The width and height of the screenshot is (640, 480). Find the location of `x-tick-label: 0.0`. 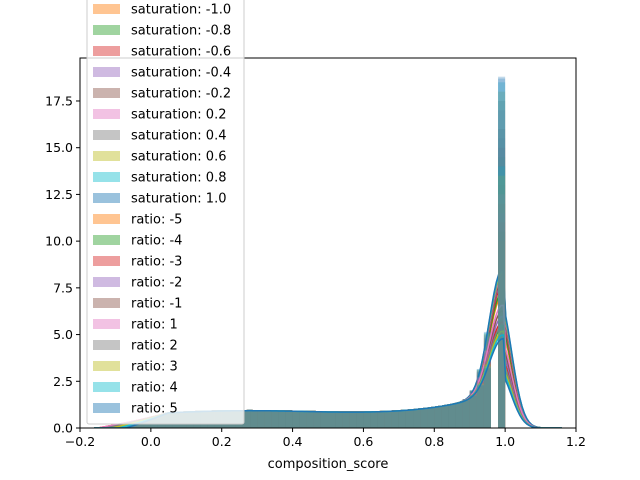

x-tick-label: 0.0 is located at coordinates (151, 441).